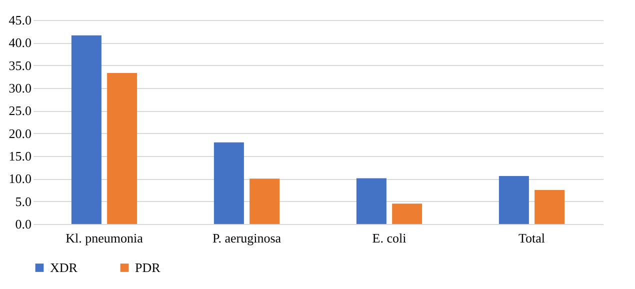 The image size is (635, 289). What do you see at coordinates (20, 20) in the screenshot?
I see `y-tick-label: 45.0` at bounding box center [20, 20].